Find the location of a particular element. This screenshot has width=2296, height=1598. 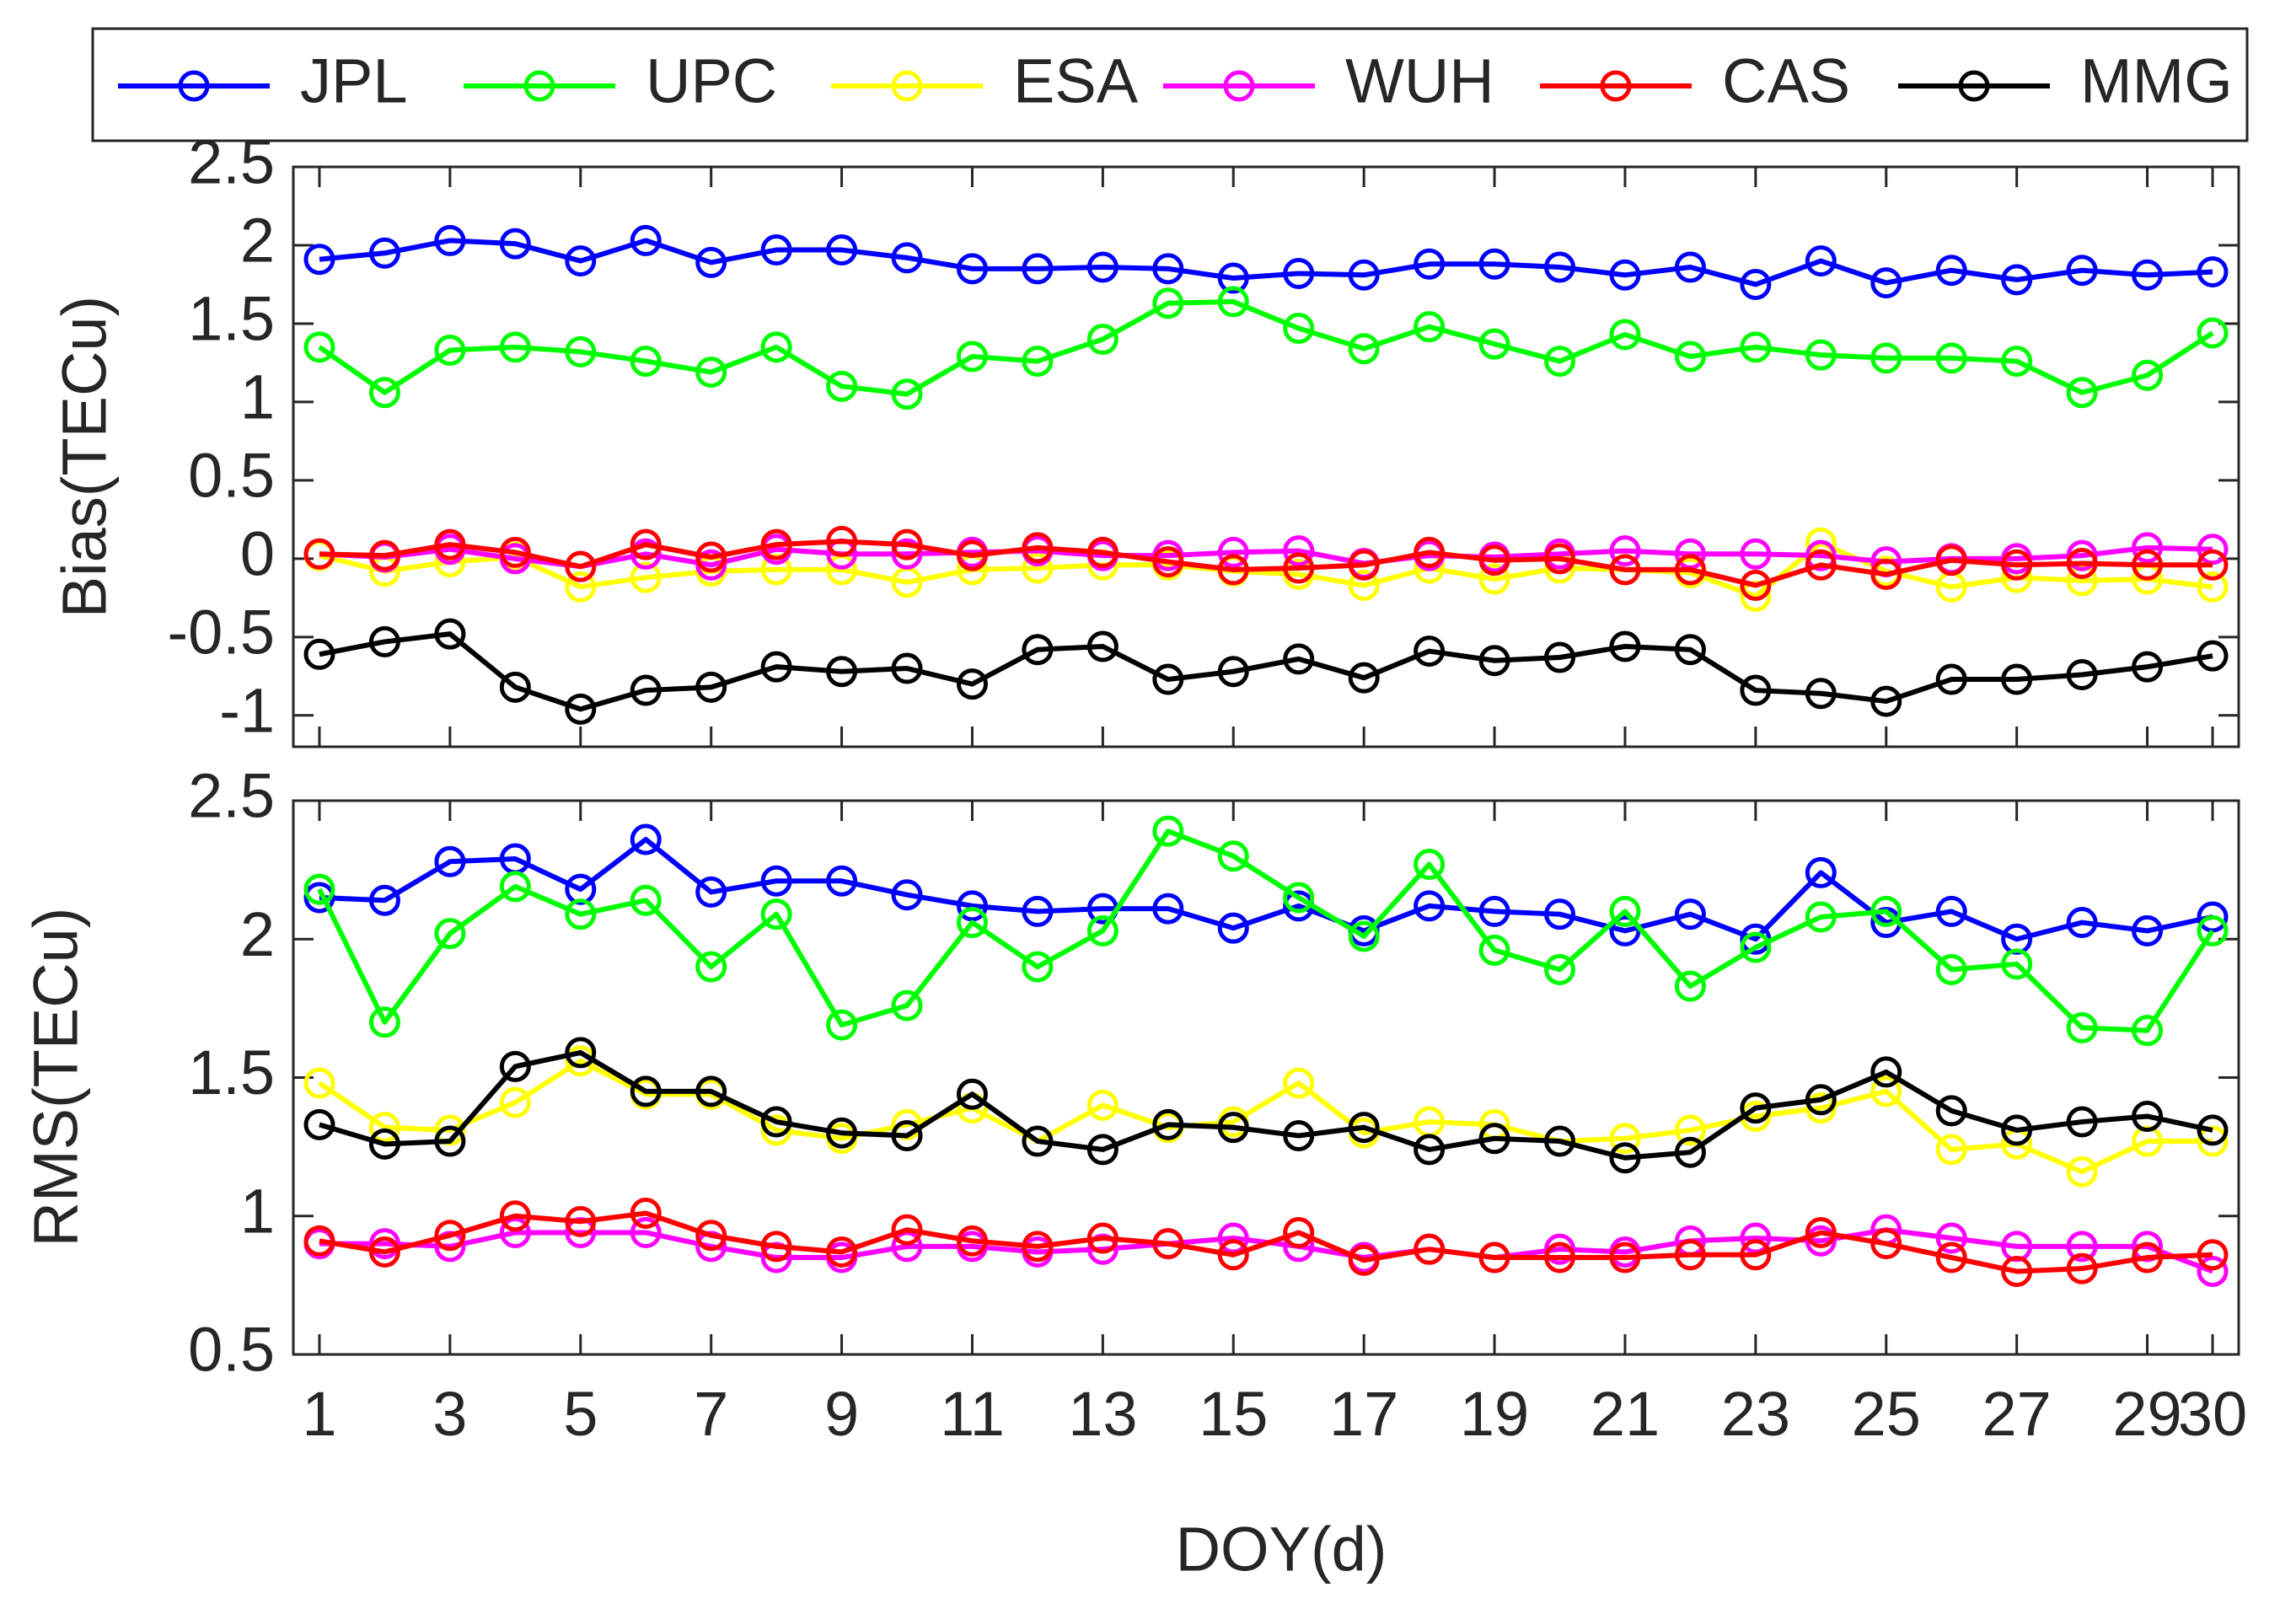

rms-ytick-label: 1 is located at coordinates (257, 1211).